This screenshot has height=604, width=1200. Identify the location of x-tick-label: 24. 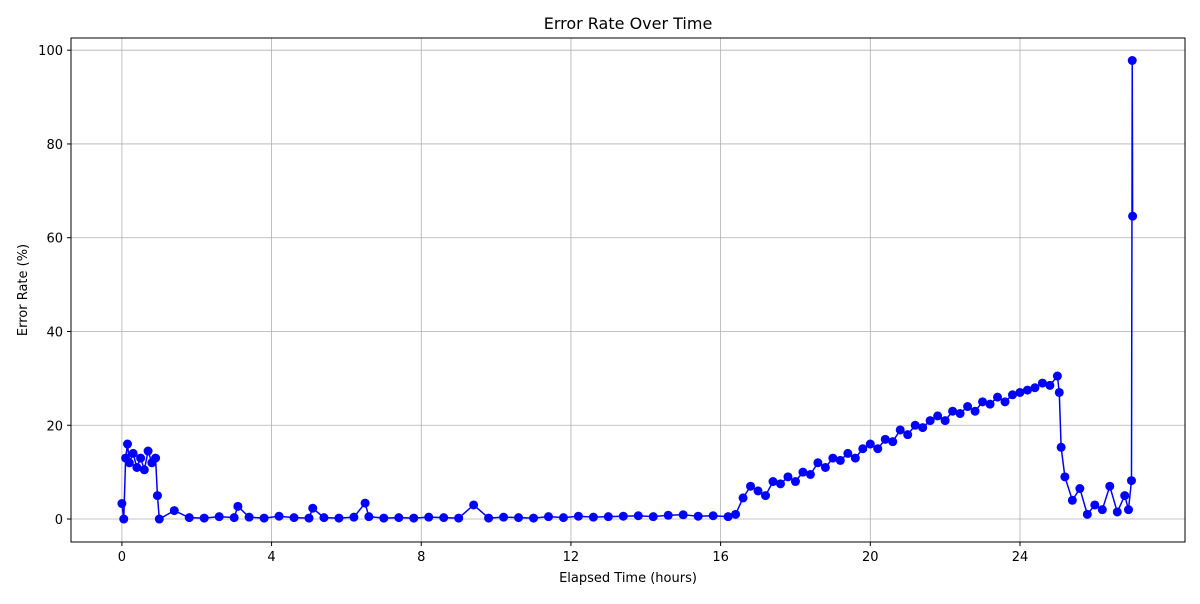
(1020, 557).